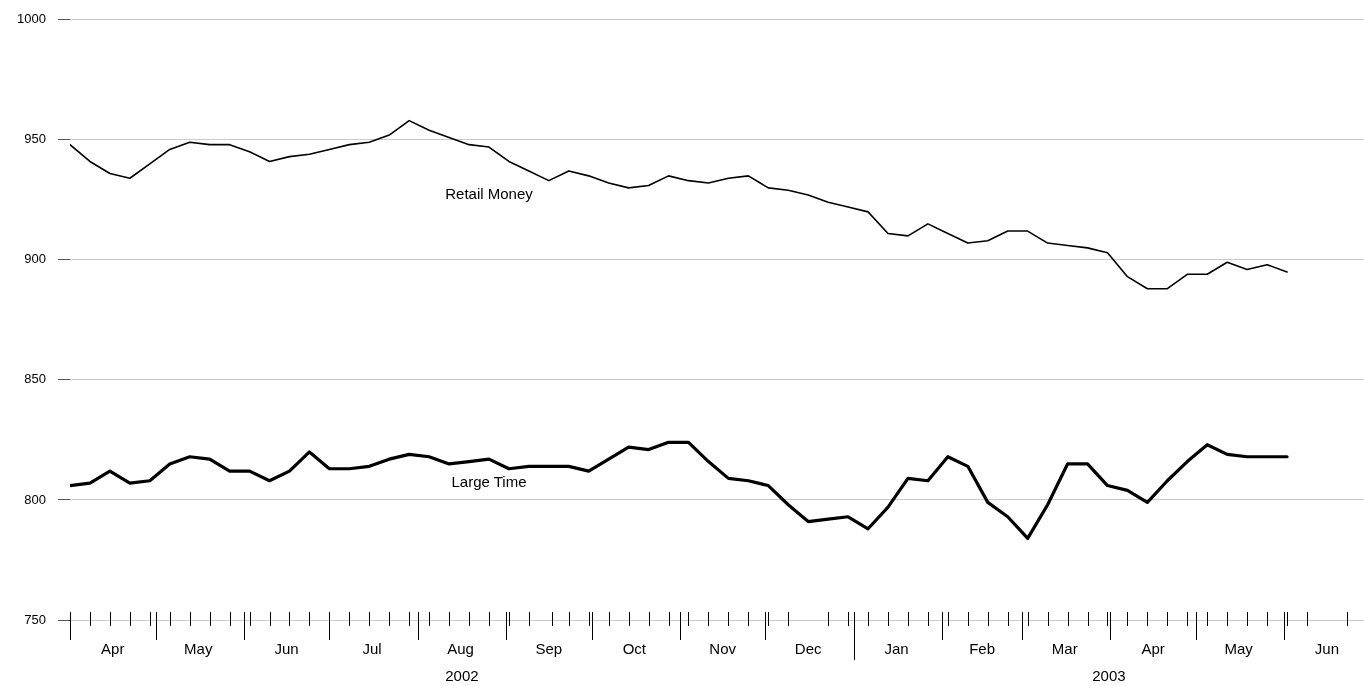 The width and height of the screenshot is (1364, 686). I want to click on y-tick-label: 800, so click(35, 499).